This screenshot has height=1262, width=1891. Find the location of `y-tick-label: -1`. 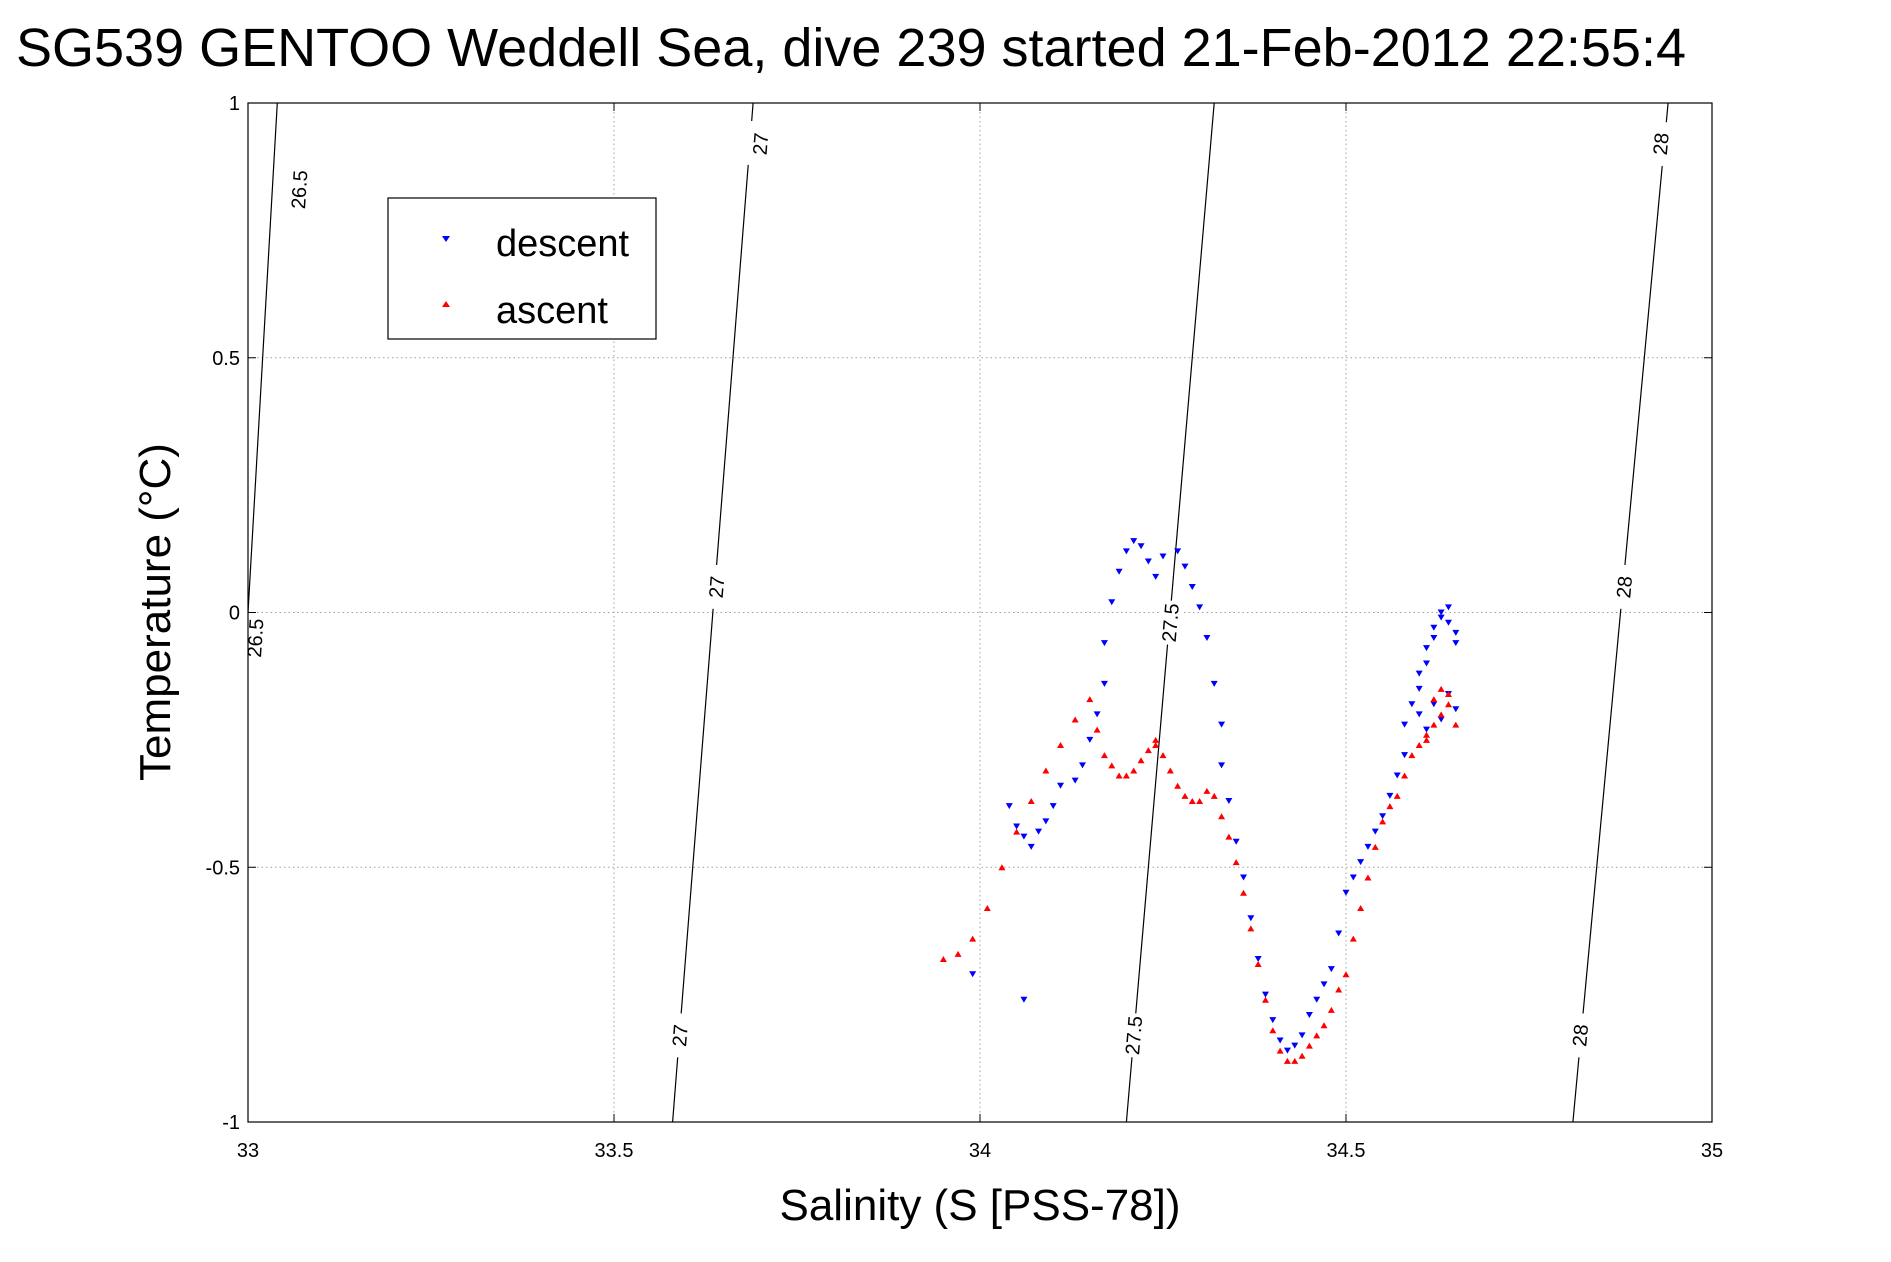

y-tick-label: -1 is located at coordinates (231, 1123).